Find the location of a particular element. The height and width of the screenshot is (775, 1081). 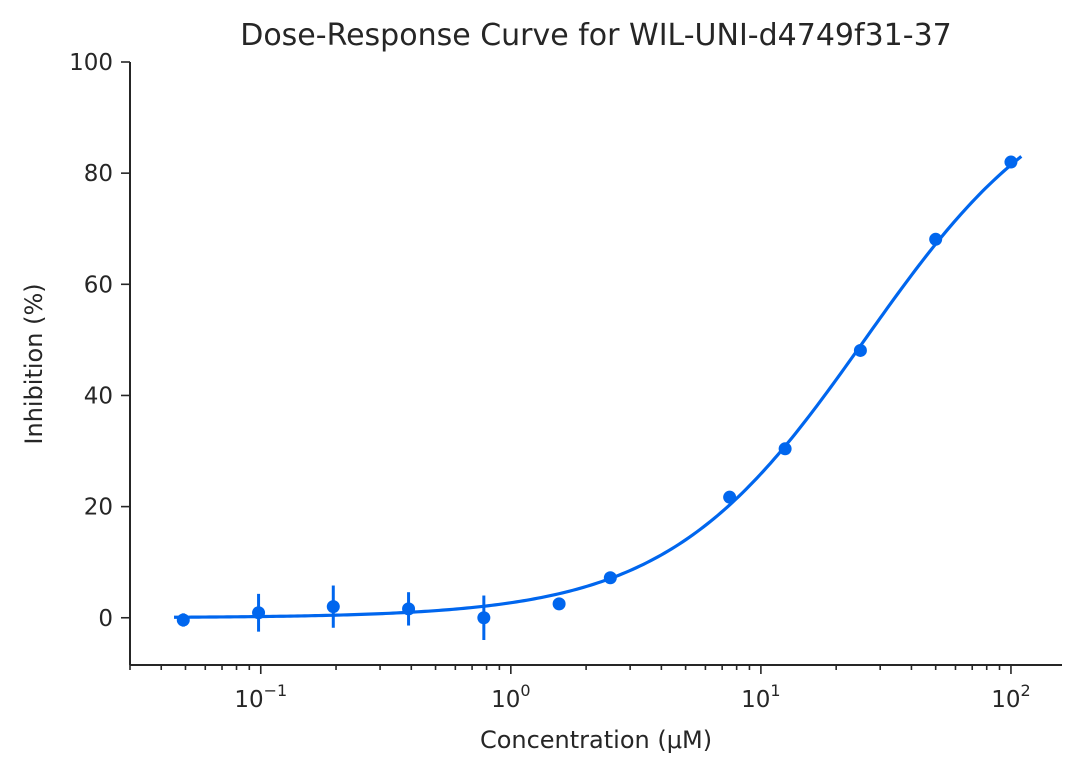

y-tick-label: 100 is located at coordinates (91, 63).